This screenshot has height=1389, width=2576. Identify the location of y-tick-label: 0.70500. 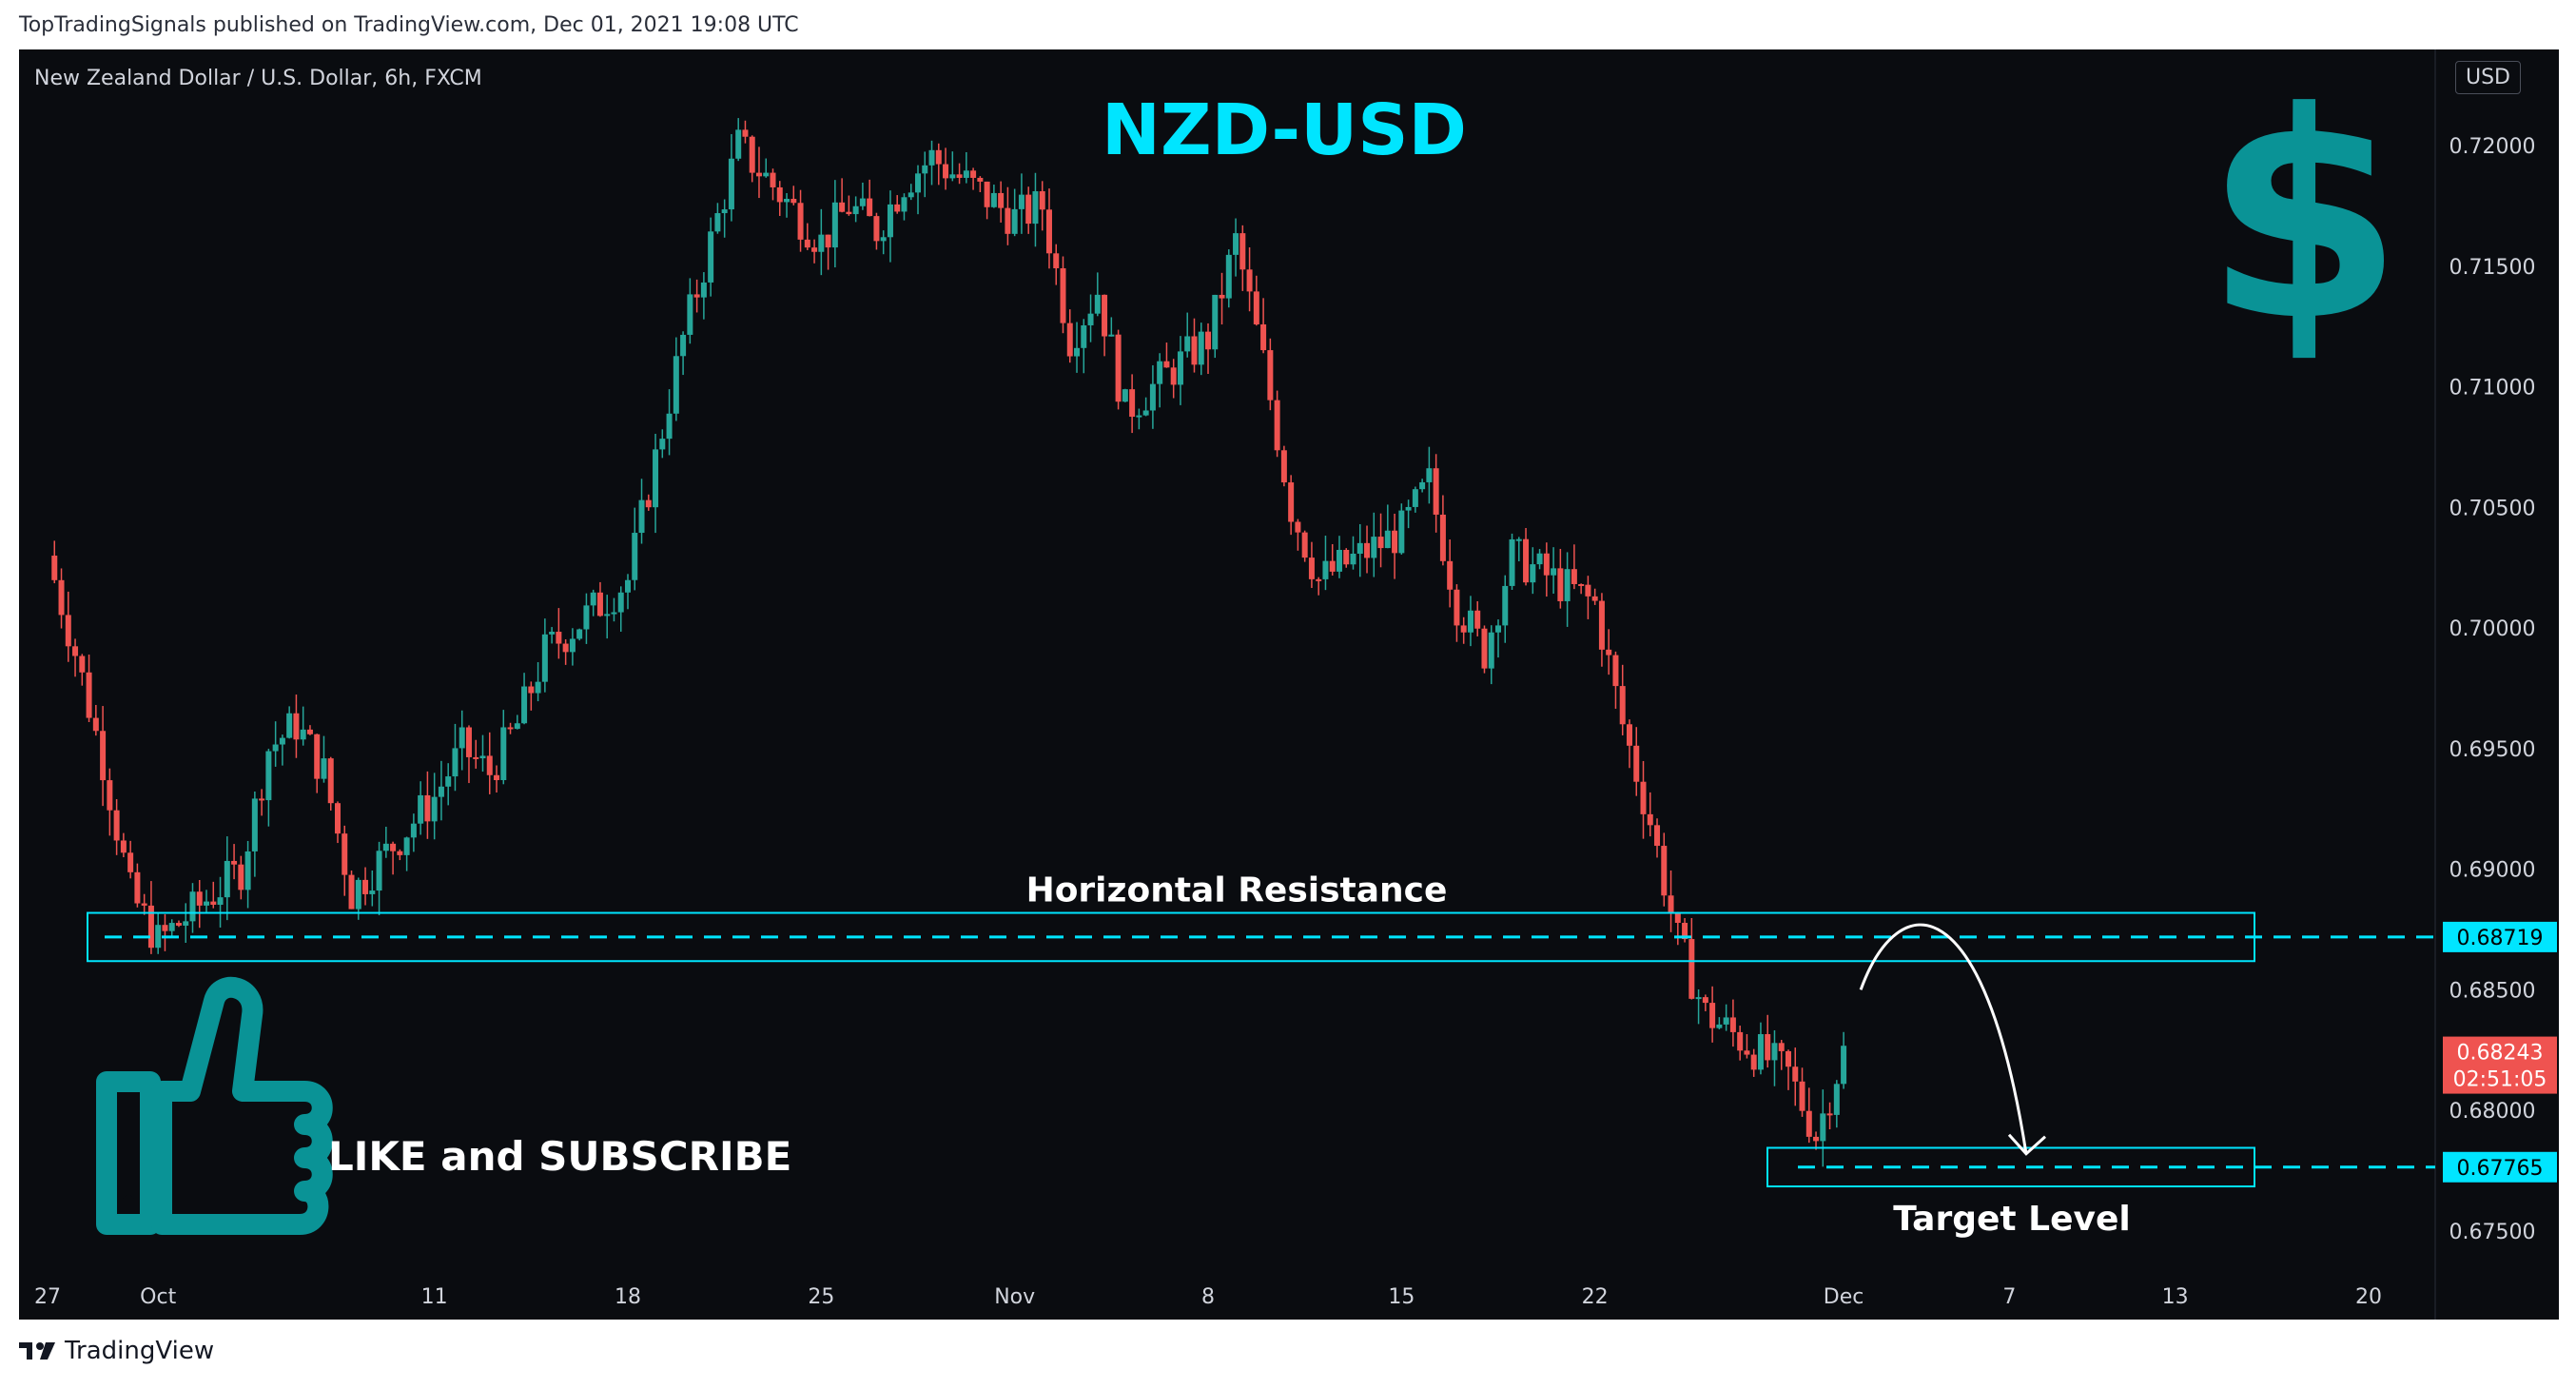
(2493, 508).